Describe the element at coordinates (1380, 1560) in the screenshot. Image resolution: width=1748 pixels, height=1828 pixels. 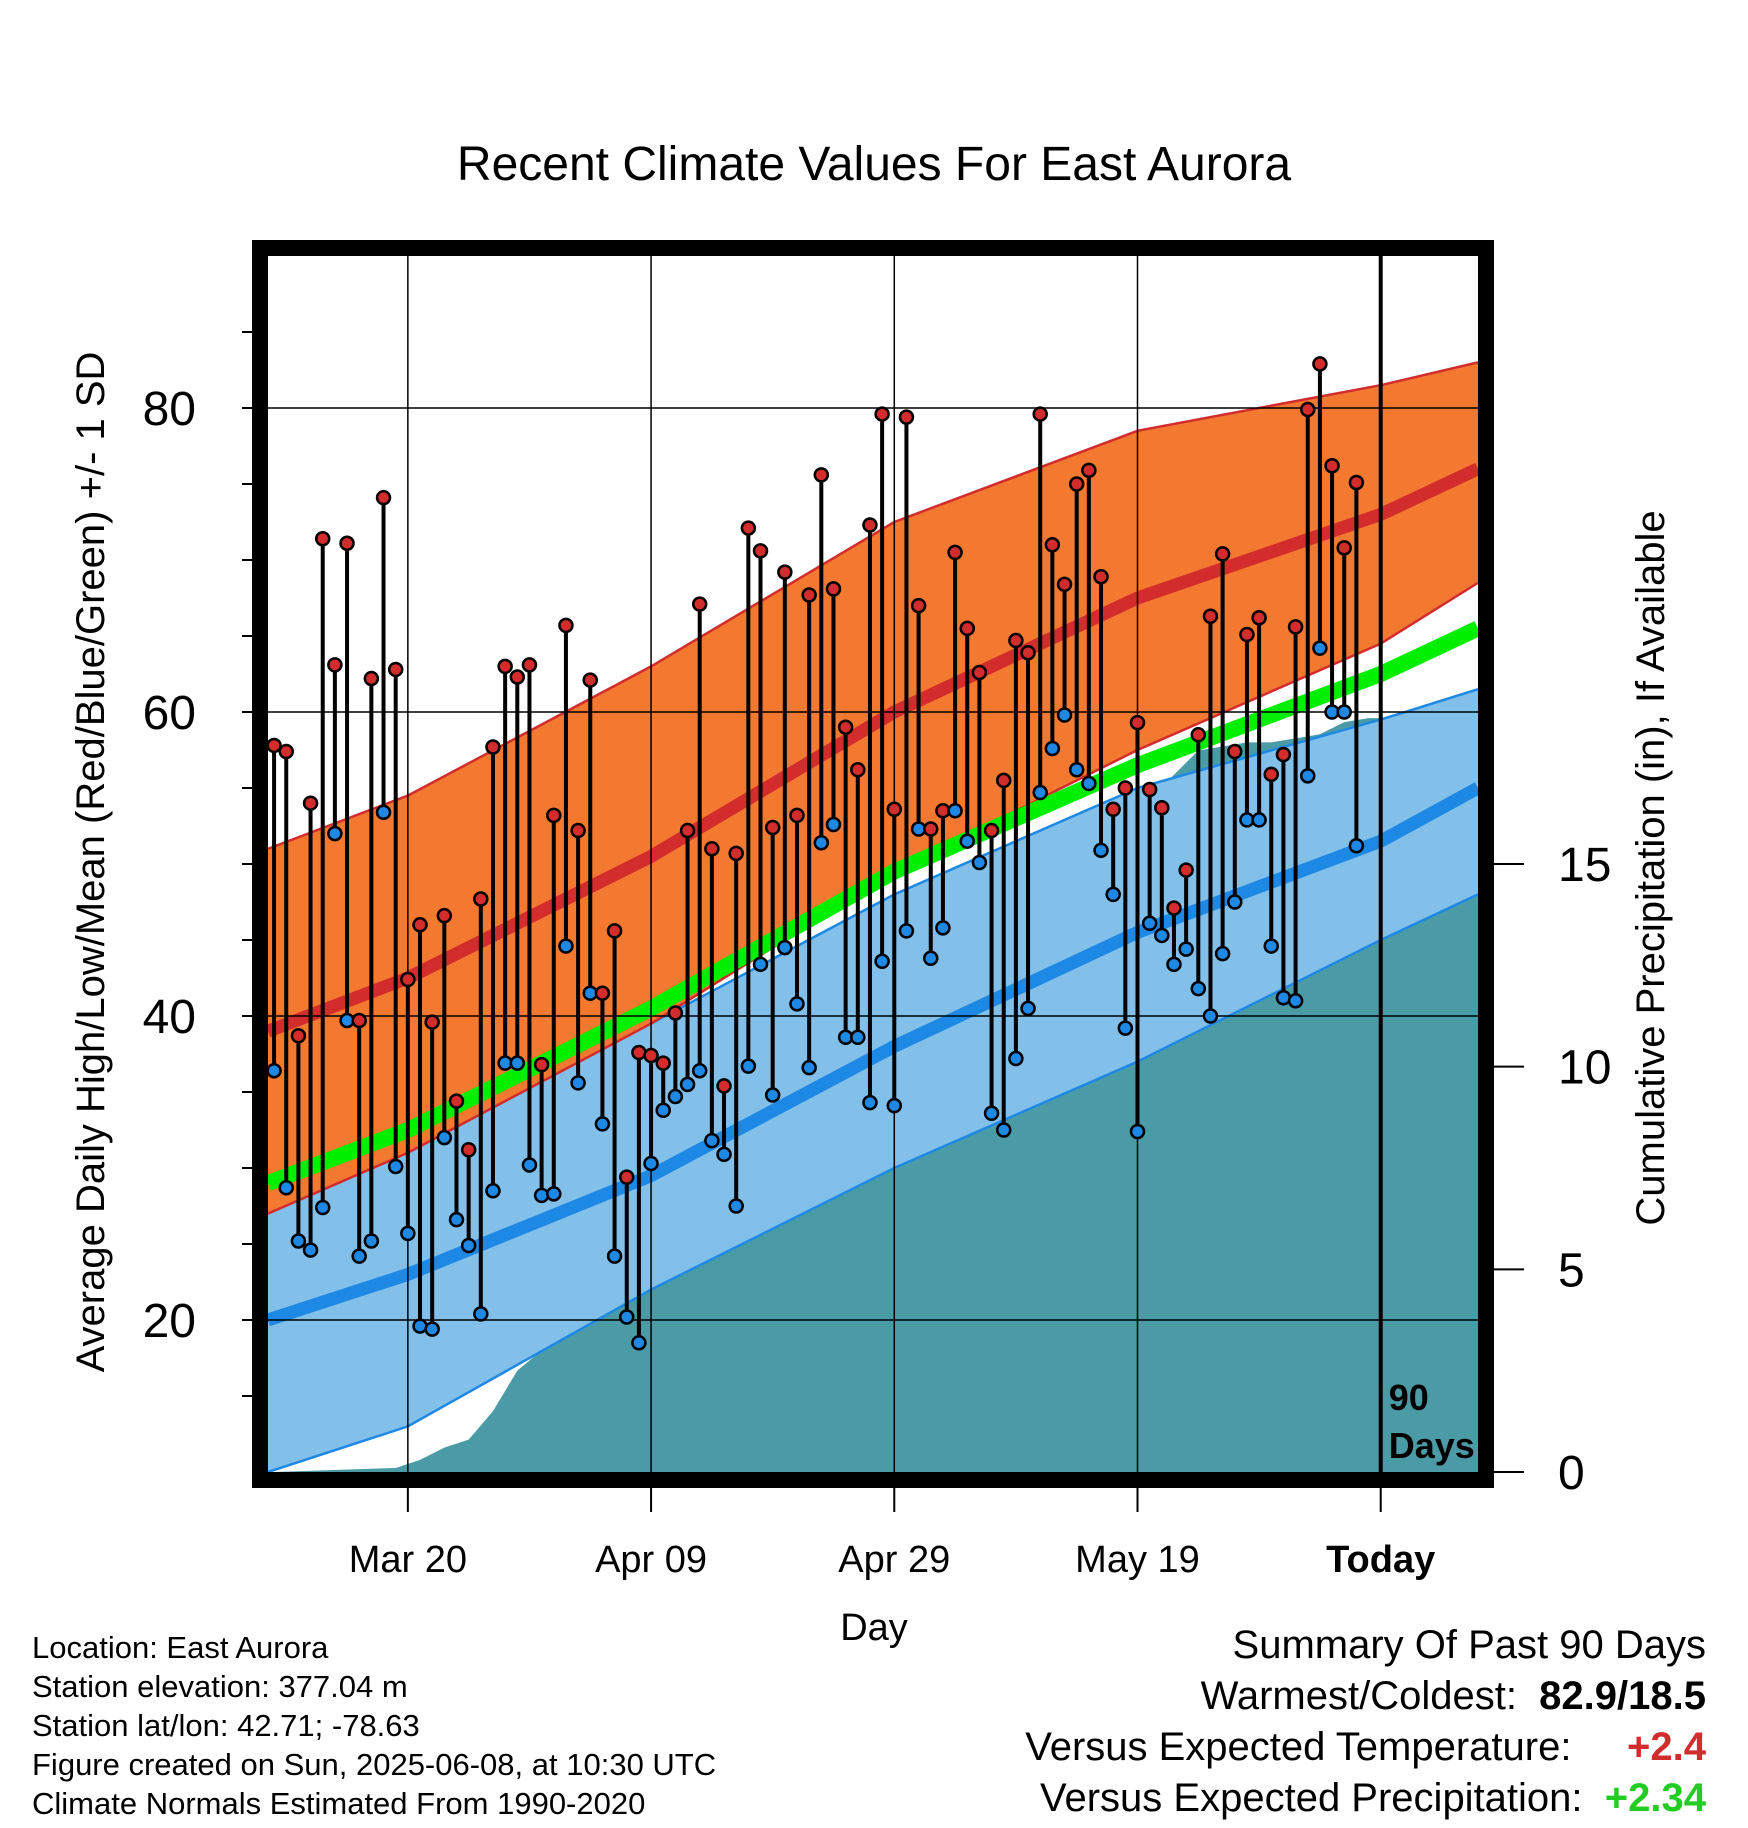
I see `x-tick-label: Today` at that location.